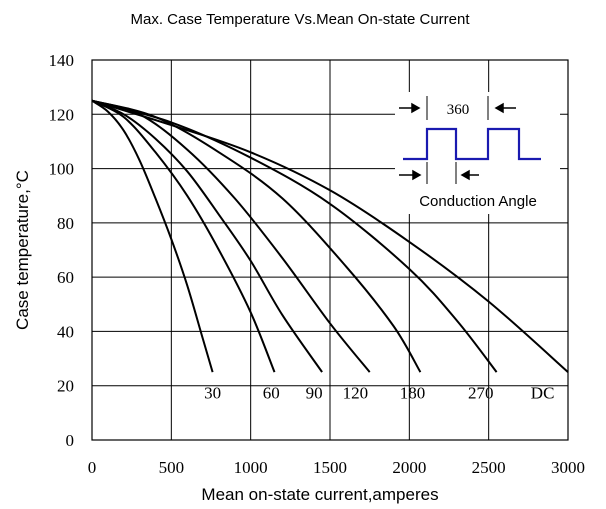 The height and width of the screenshot is (509, 606). I want to click on inset-period-label: 360, so click(458, 110).